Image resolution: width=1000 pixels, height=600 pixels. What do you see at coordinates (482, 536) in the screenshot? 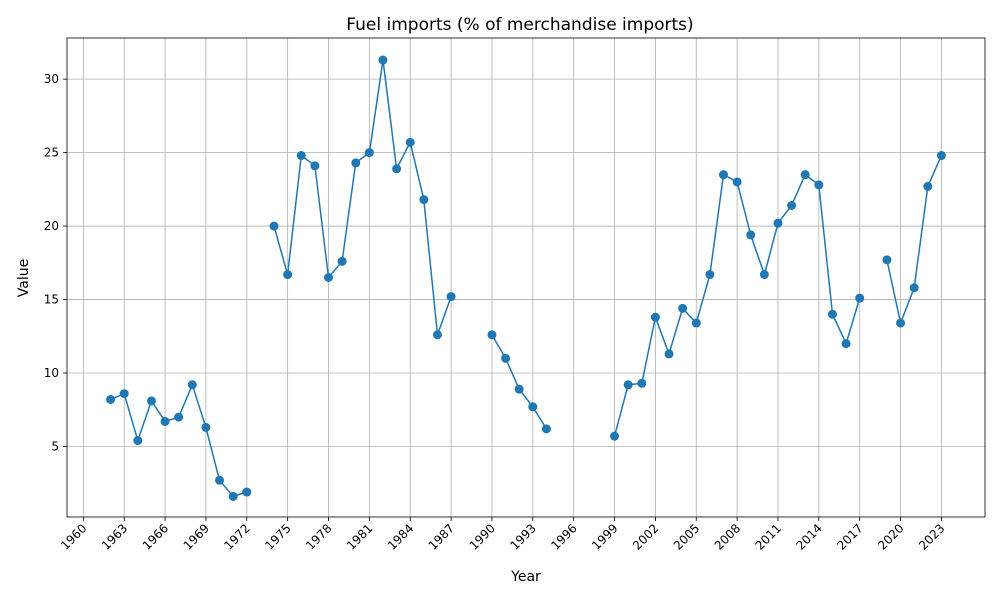
I see `x-tick-label: 1990` at bounding box center [482, 536].